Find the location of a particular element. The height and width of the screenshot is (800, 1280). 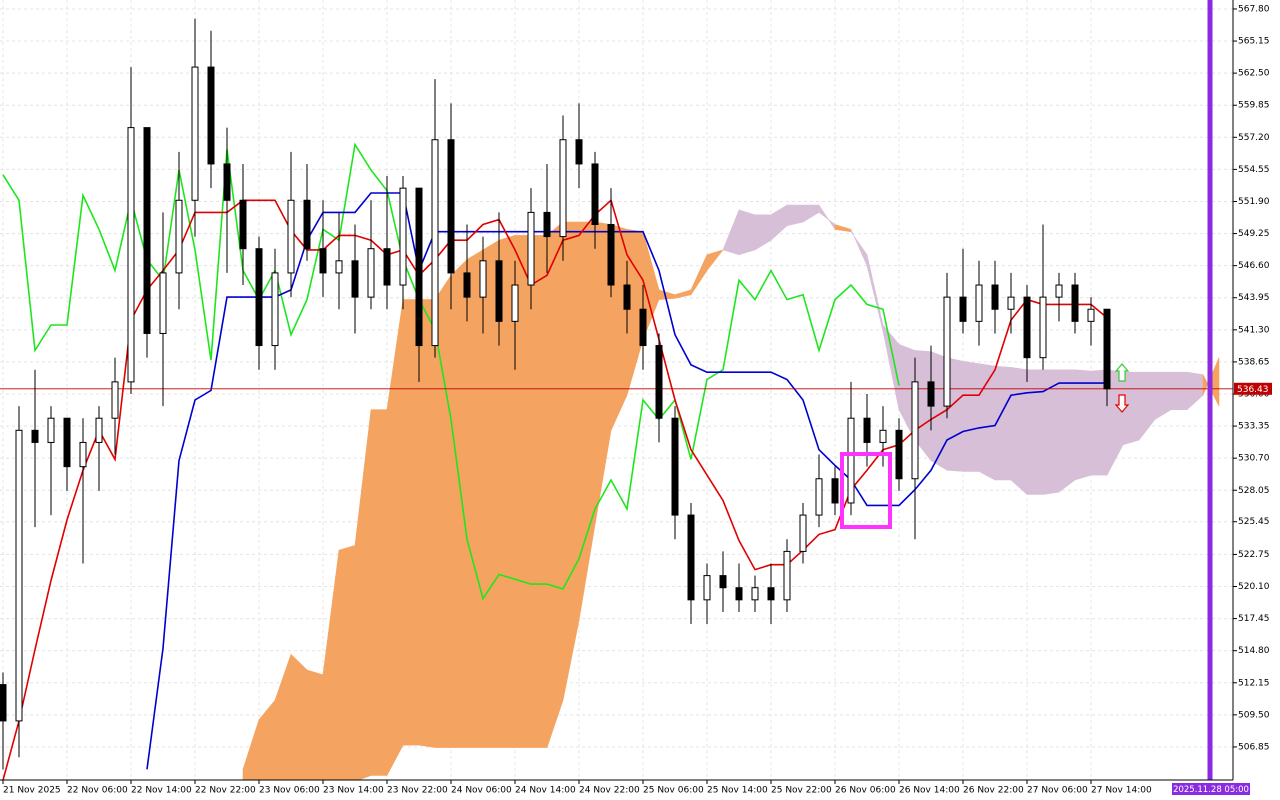

x-tick-label: 27 Nov 06:00 is located at coordinates (1057, 791).